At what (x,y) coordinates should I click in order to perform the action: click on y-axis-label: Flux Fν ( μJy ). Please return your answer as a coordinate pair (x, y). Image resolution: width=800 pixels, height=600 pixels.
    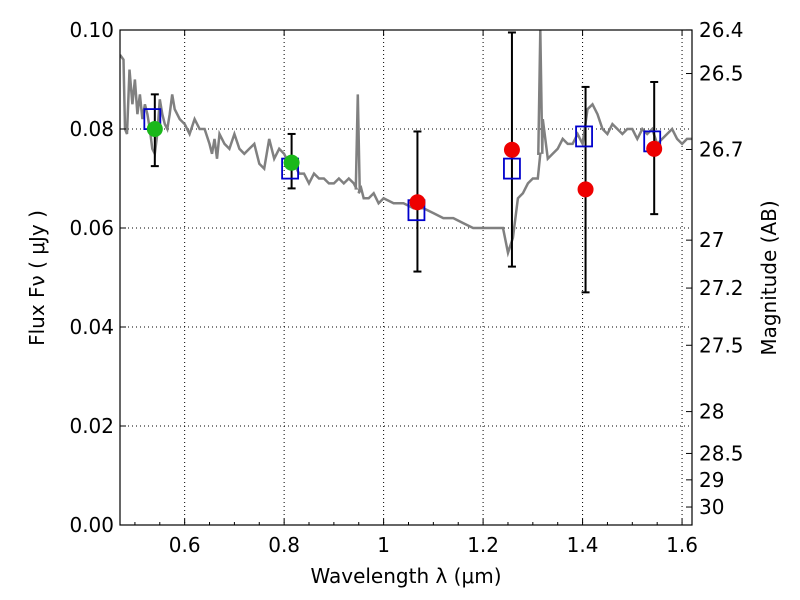
    Looking at the image, I should click on (37, 278).